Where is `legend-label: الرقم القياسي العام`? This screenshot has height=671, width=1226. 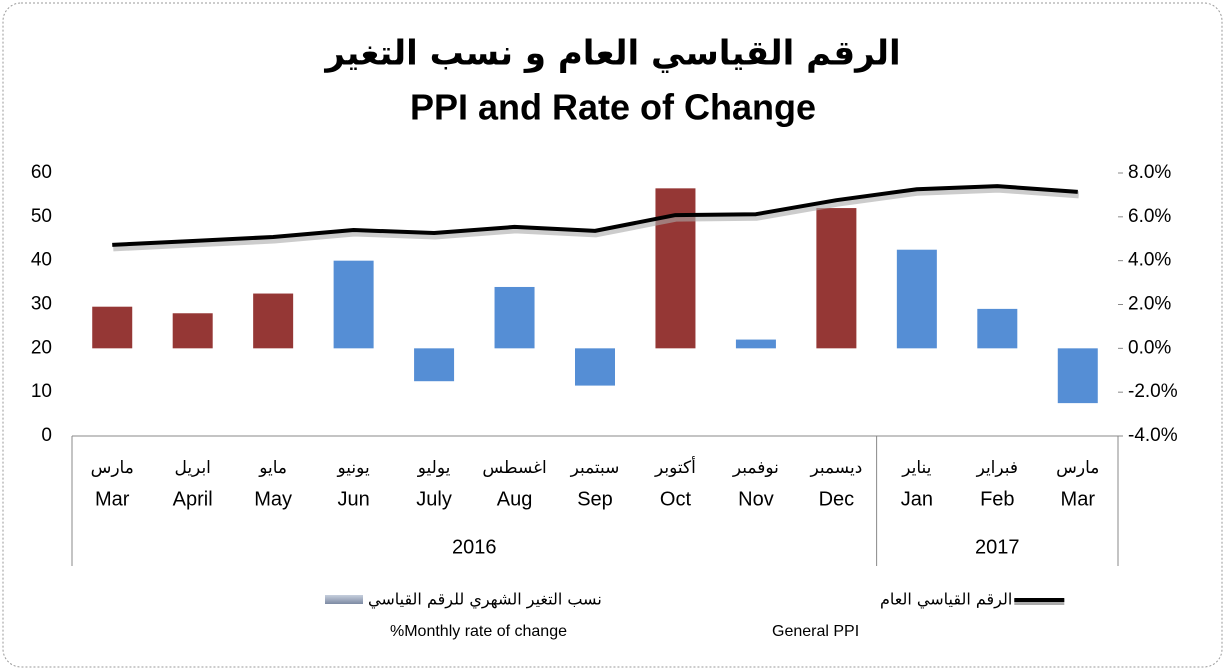 legend-label: الرقم القياسي العام is located at coordinates (946, 600).